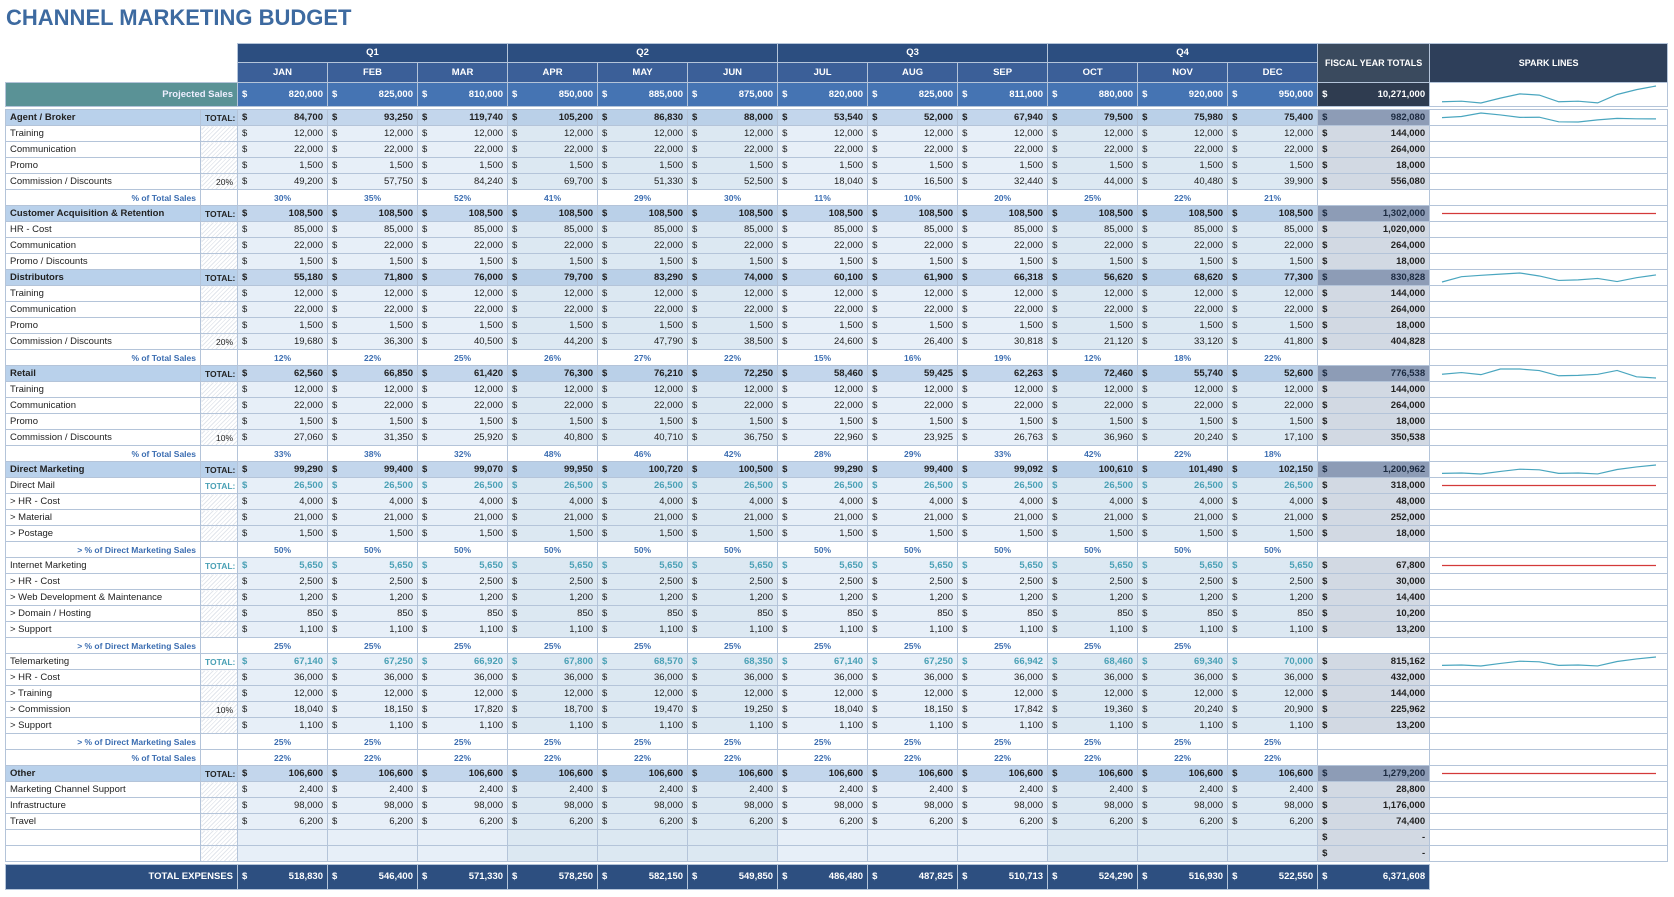 The image size is (1674, 897). What do you see at coordinates (1003, 517) in the screenshot?
I see `month-cell: $21,000` at bounding box center [1003, 517].